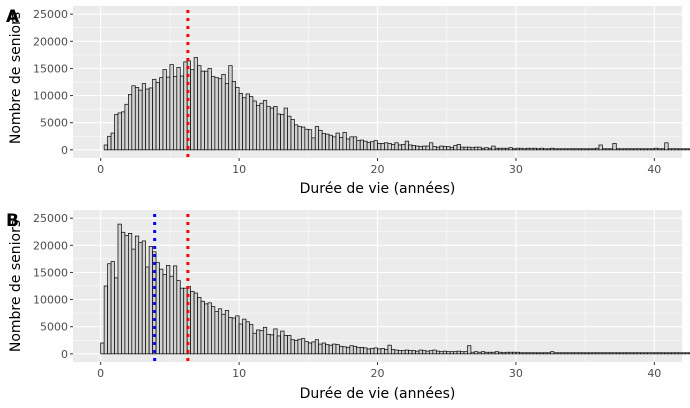  Describe the element at coordinates (100, 373) in the screenshot. I see `x-tick-label: 0` at that location.